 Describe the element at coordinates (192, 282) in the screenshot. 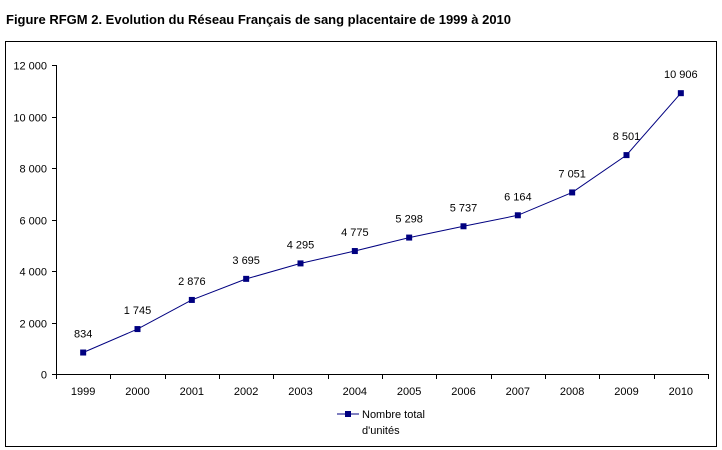

I see `data-label: 2 876` at that location.